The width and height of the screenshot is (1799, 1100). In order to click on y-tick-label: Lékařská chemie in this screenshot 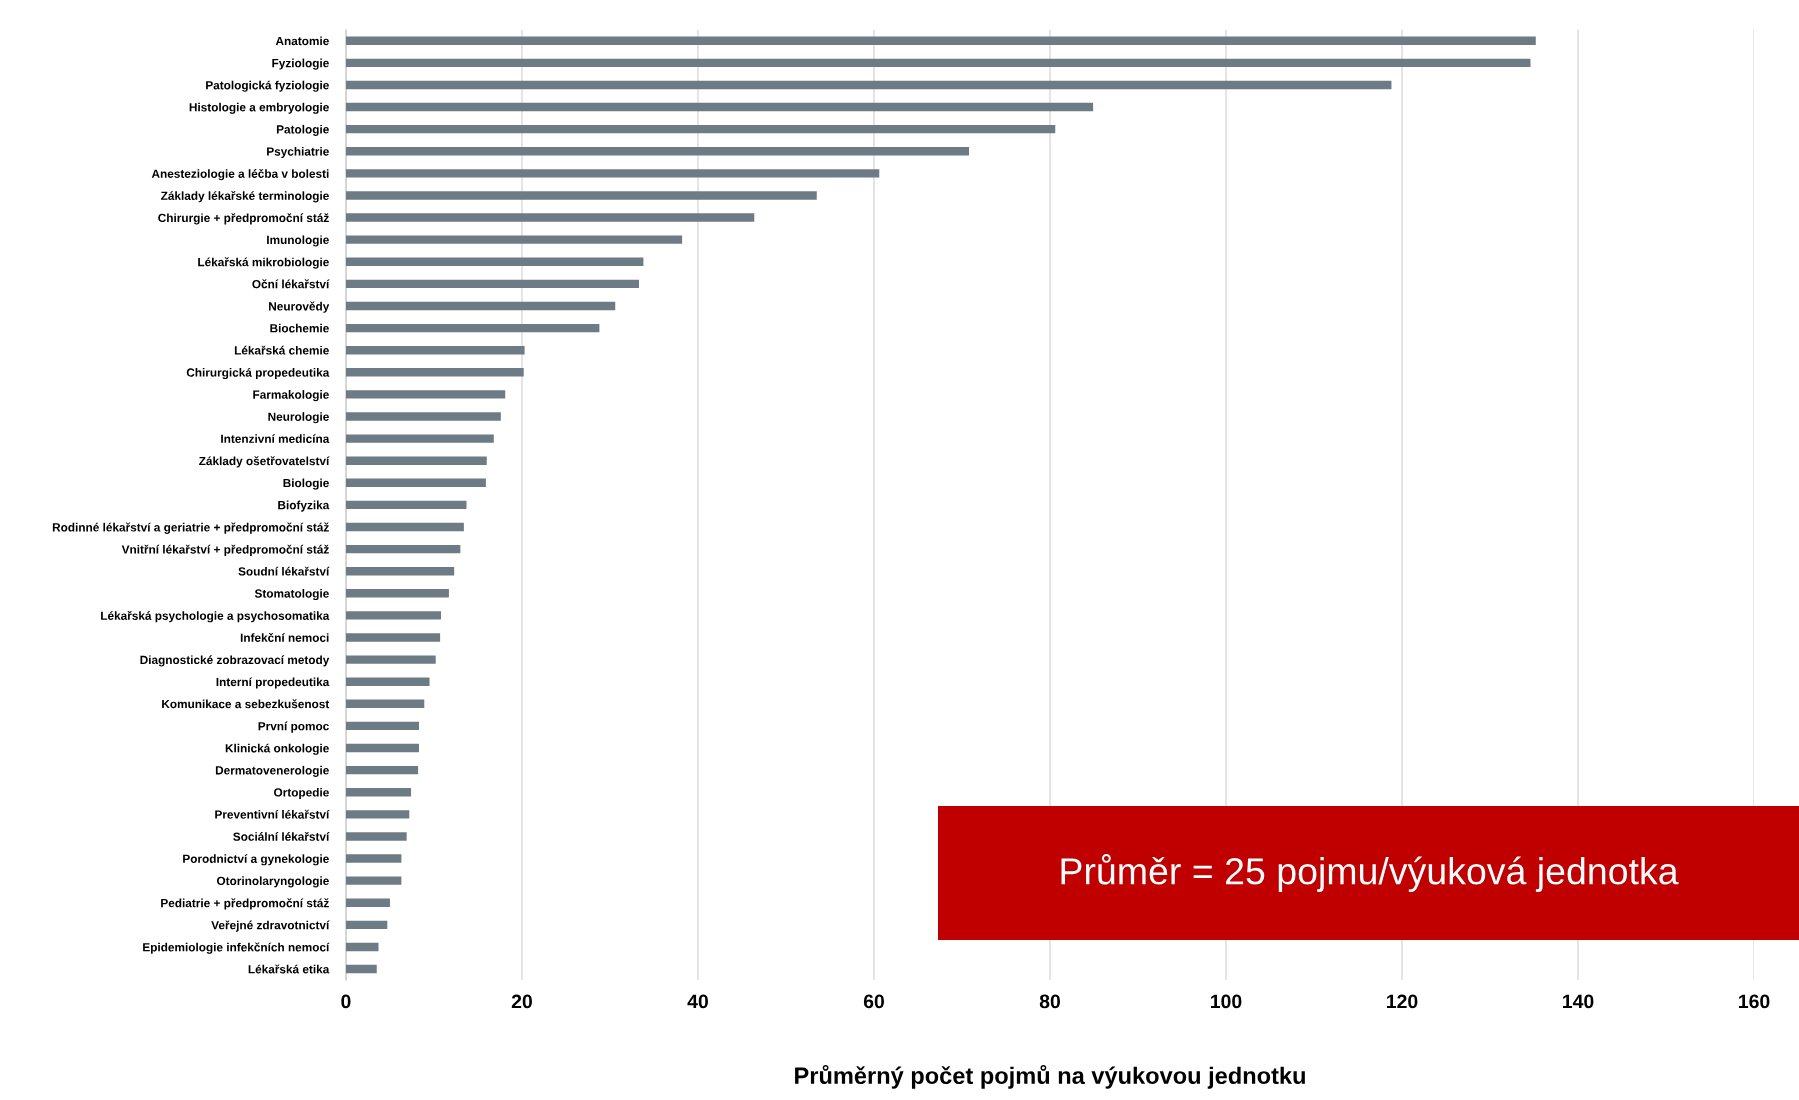, I will do `click(281, 350)`.